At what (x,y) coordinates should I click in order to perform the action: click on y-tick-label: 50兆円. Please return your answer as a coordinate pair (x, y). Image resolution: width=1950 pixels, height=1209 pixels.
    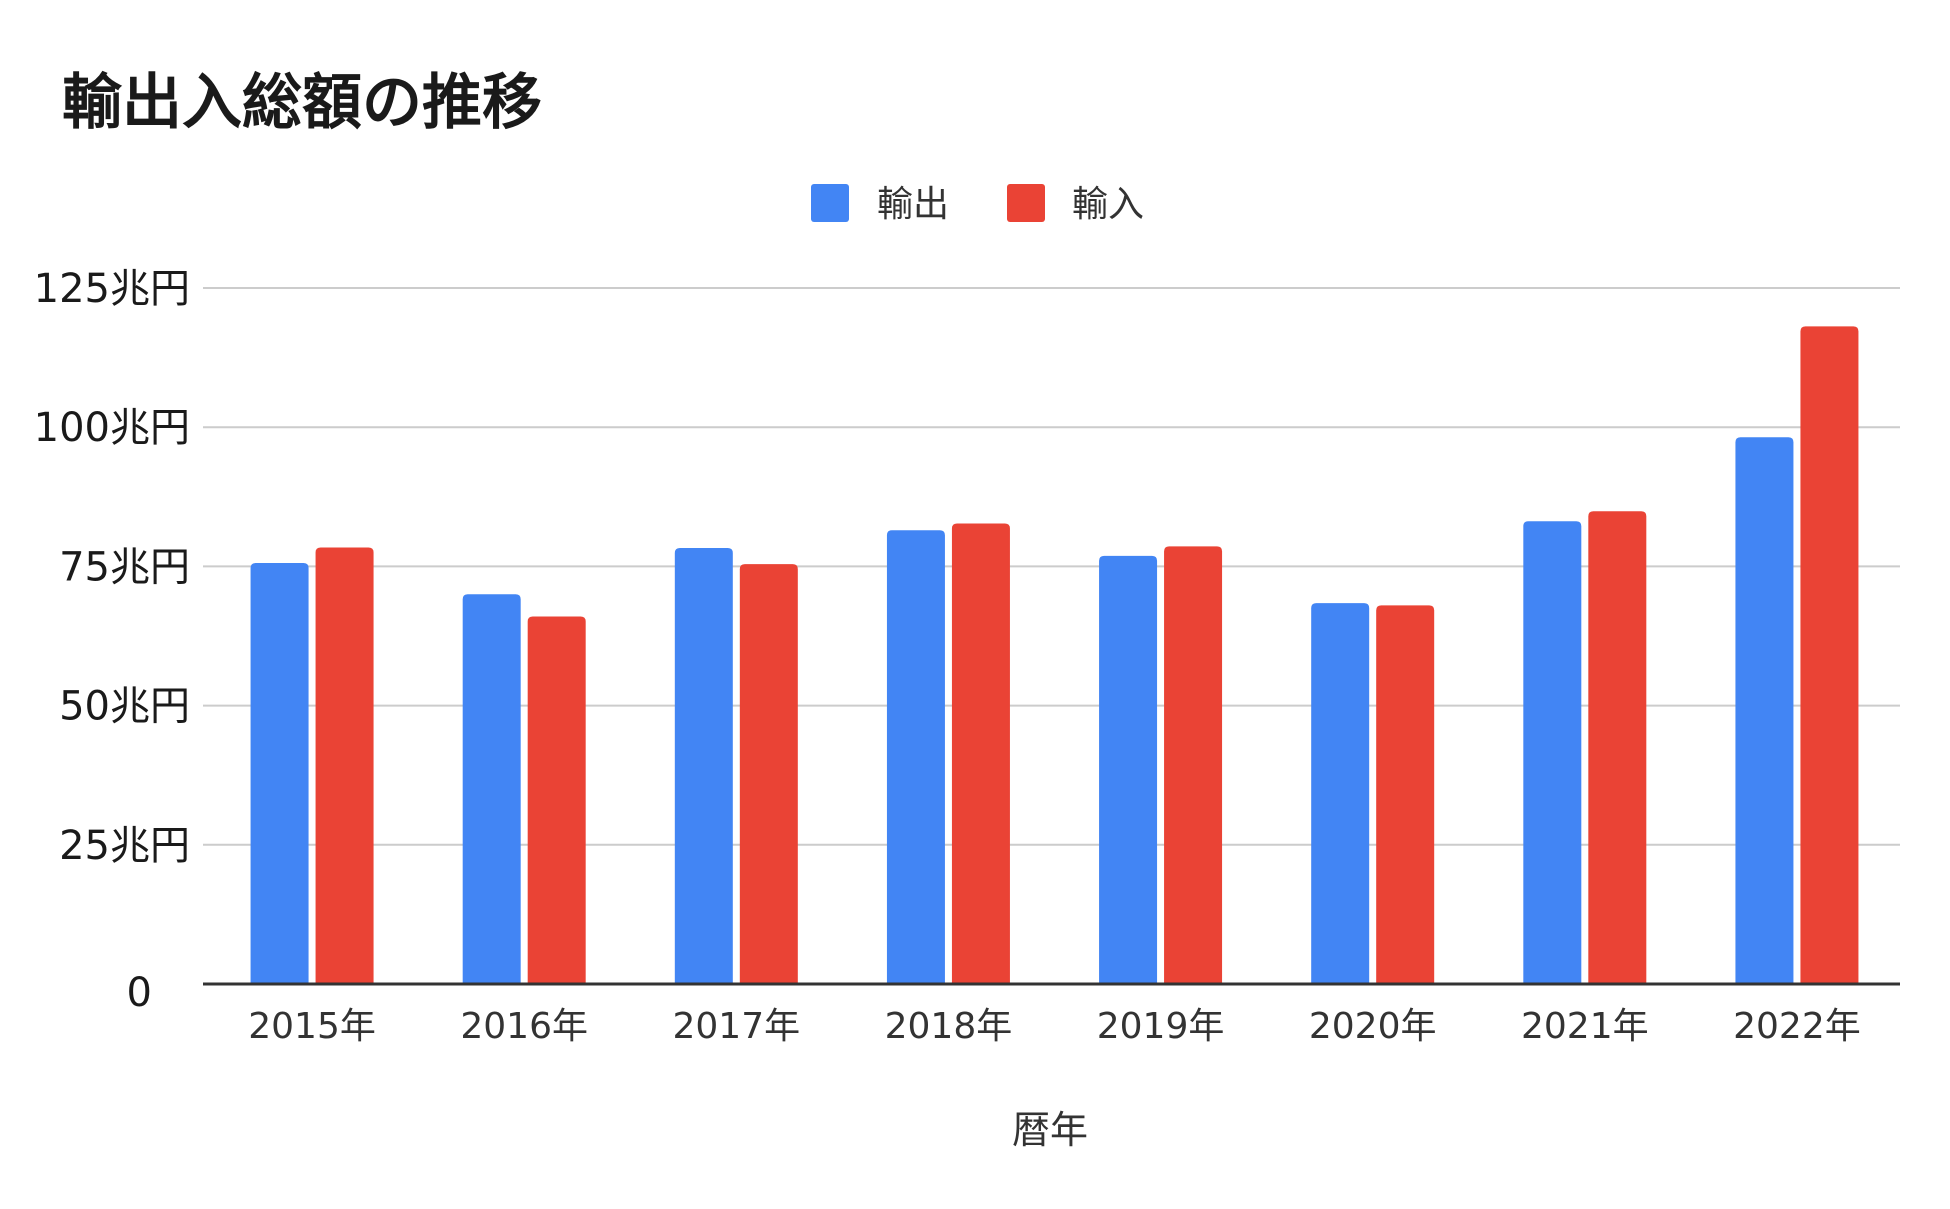
    Looking at the image, I should click on (124, 707).